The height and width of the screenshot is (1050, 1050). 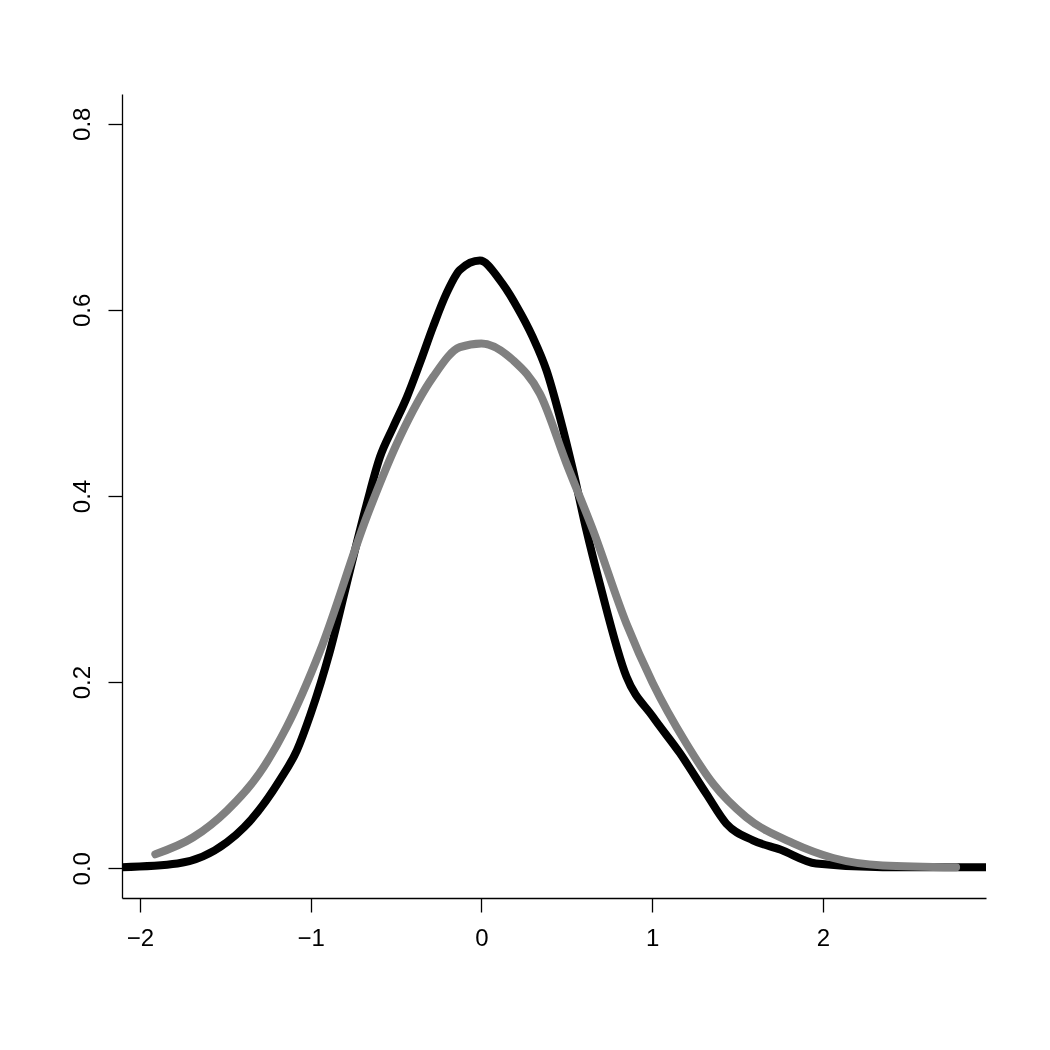 What do you see at coordinates (81, 124) in the screenshot?
I see `y-tick-label: 0.8` at bounding box center [81, 124].